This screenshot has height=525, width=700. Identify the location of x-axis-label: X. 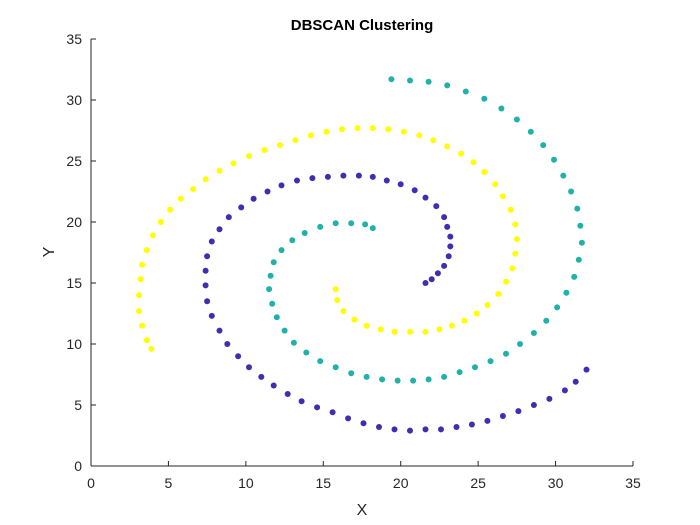
(362, 510).